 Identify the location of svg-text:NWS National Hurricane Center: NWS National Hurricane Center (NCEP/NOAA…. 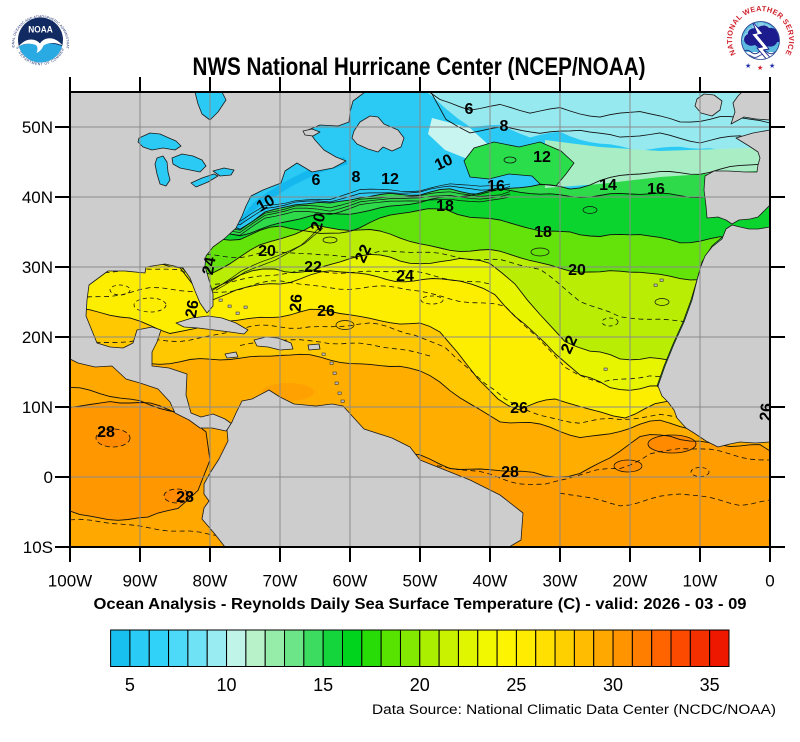
(419, 67).